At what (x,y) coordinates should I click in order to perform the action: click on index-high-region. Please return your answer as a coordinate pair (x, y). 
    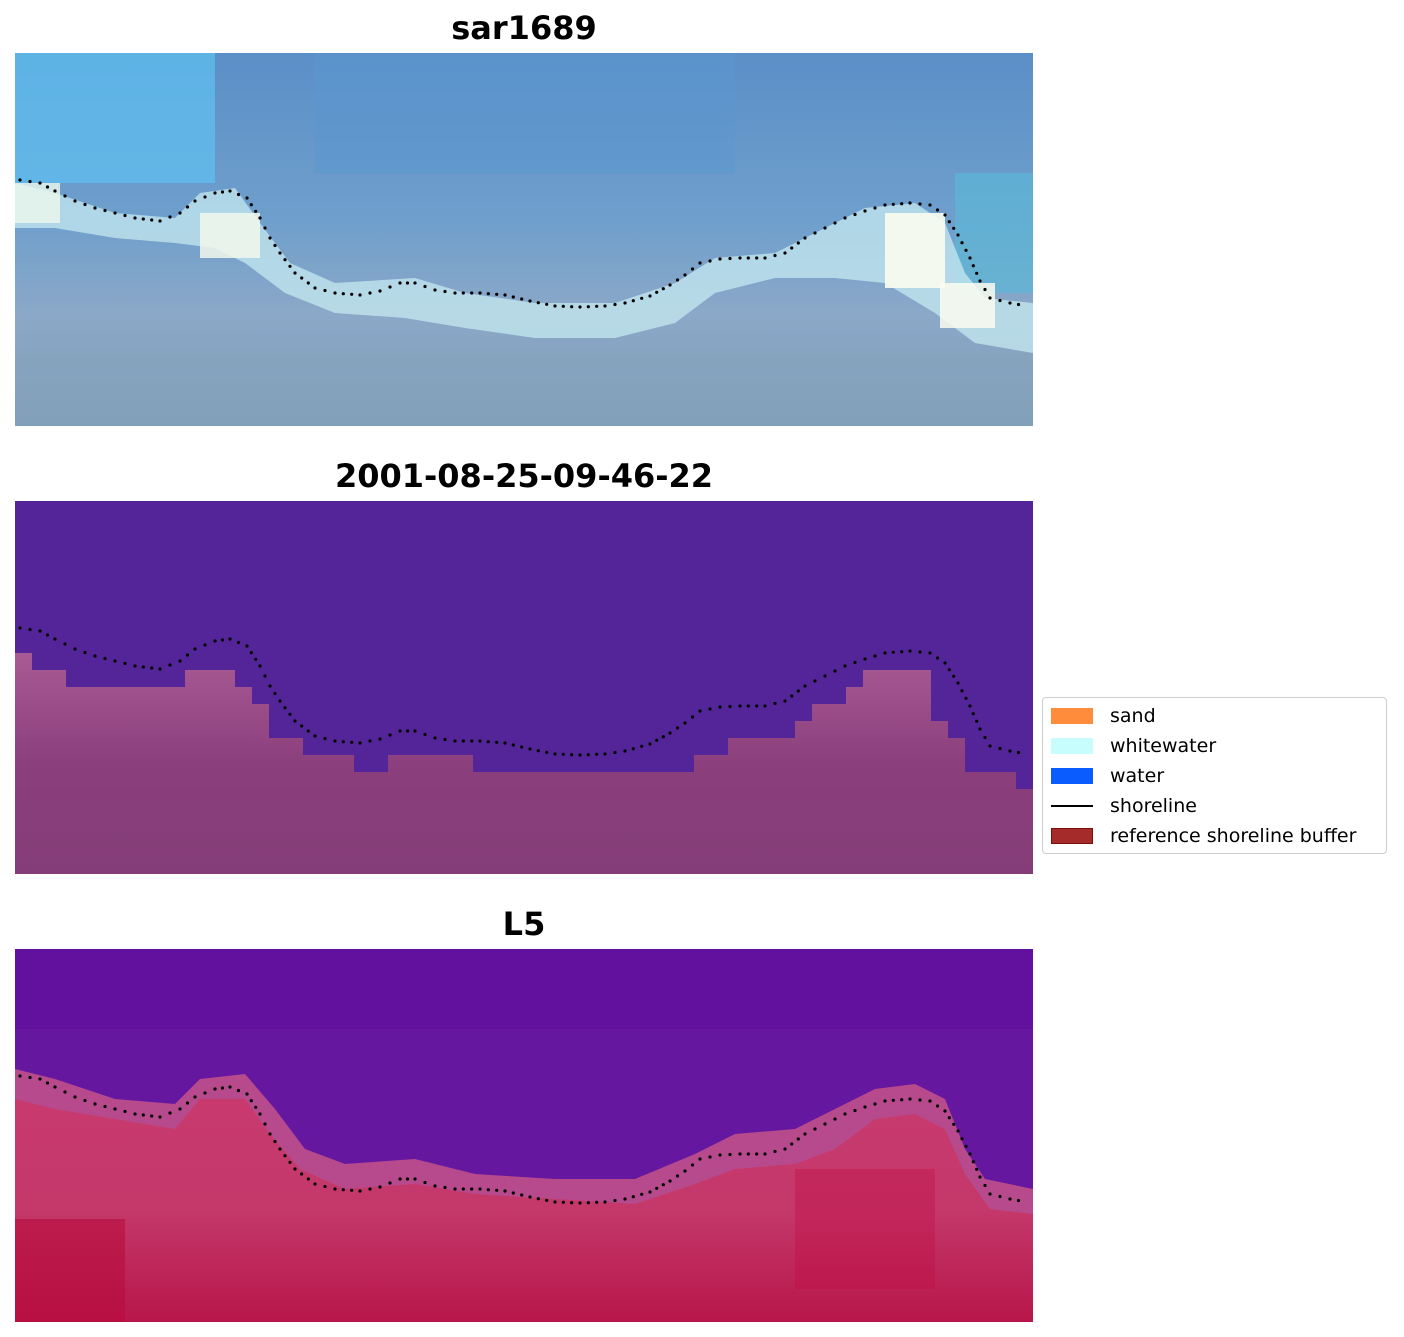
    Looking at the image, I should click on (524, 1210).